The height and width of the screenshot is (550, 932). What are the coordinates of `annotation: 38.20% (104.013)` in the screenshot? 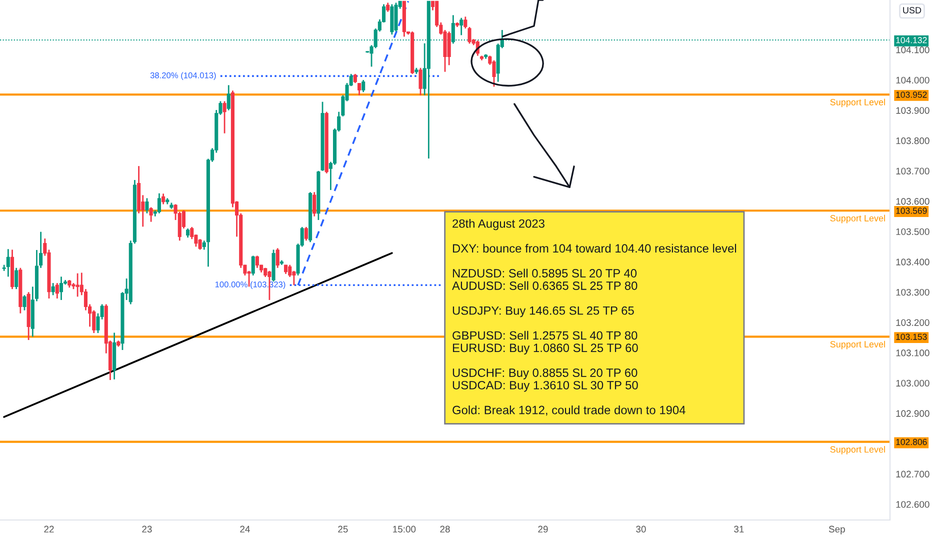 It's located at (183, 76).